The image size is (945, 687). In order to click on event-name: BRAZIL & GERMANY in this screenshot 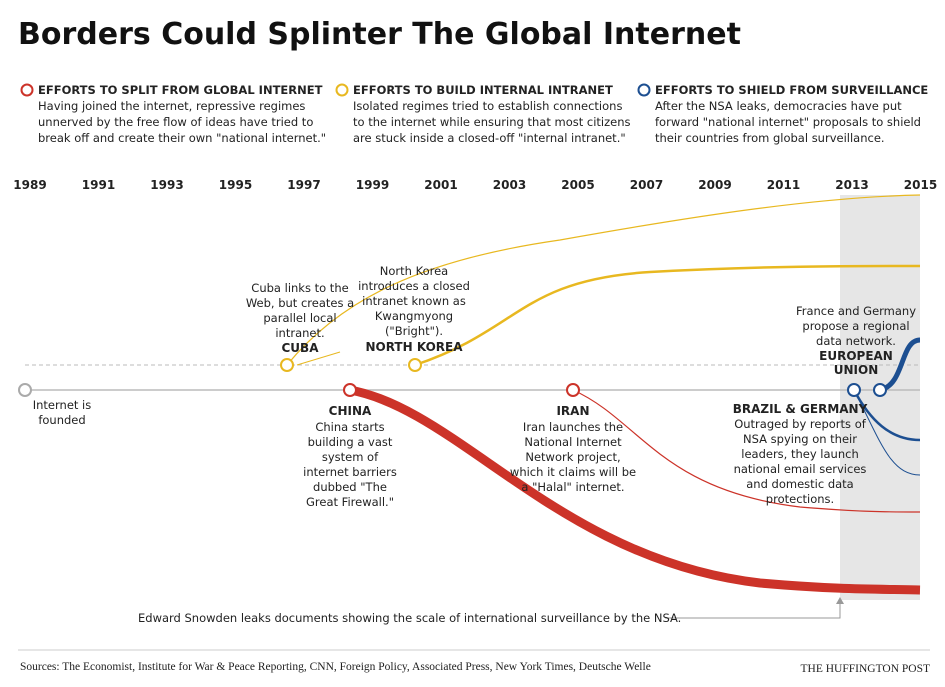, I will do `click(800, 409)`.